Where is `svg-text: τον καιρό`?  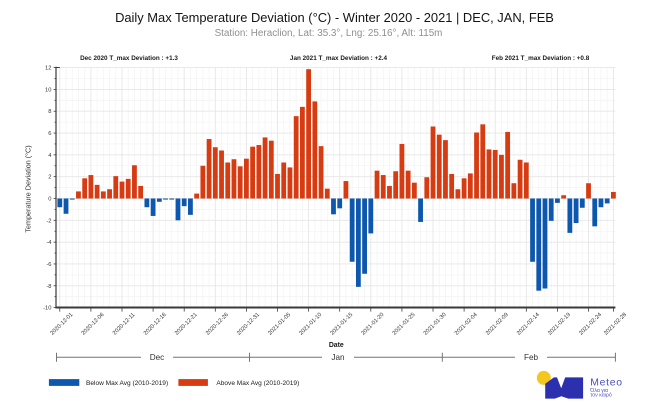 svg-text: τον καιρό is located at coordinates (601, 395).